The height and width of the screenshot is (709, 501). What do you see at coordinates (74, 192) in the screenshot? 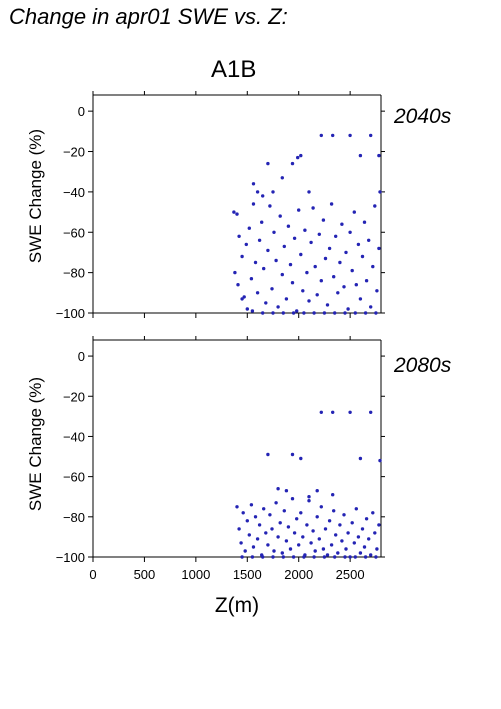
I see `y-tick-label-top: −40` at bounding box center [74, 192].